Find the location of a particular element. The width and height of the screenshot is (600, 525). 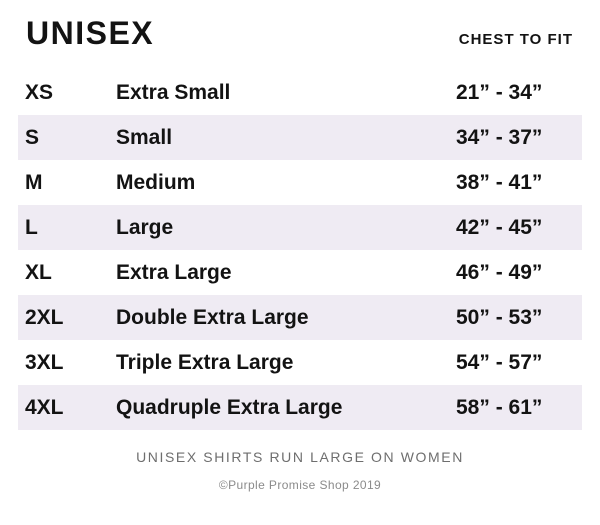

size-row-4xl: 4XL Quadruple Extra Large 58” - 61” is located at coordinates (300, 407).